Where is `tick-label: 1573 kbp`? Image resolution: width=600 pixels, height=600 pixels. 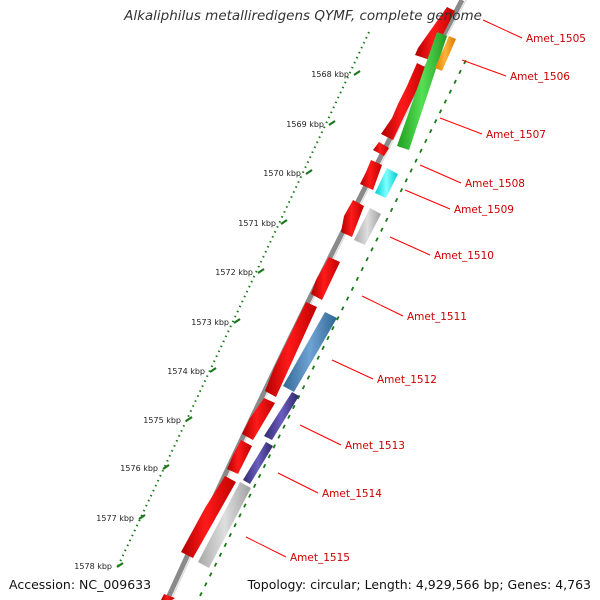
tick-label: 1573 kbp is located at coordinates (210, 322).